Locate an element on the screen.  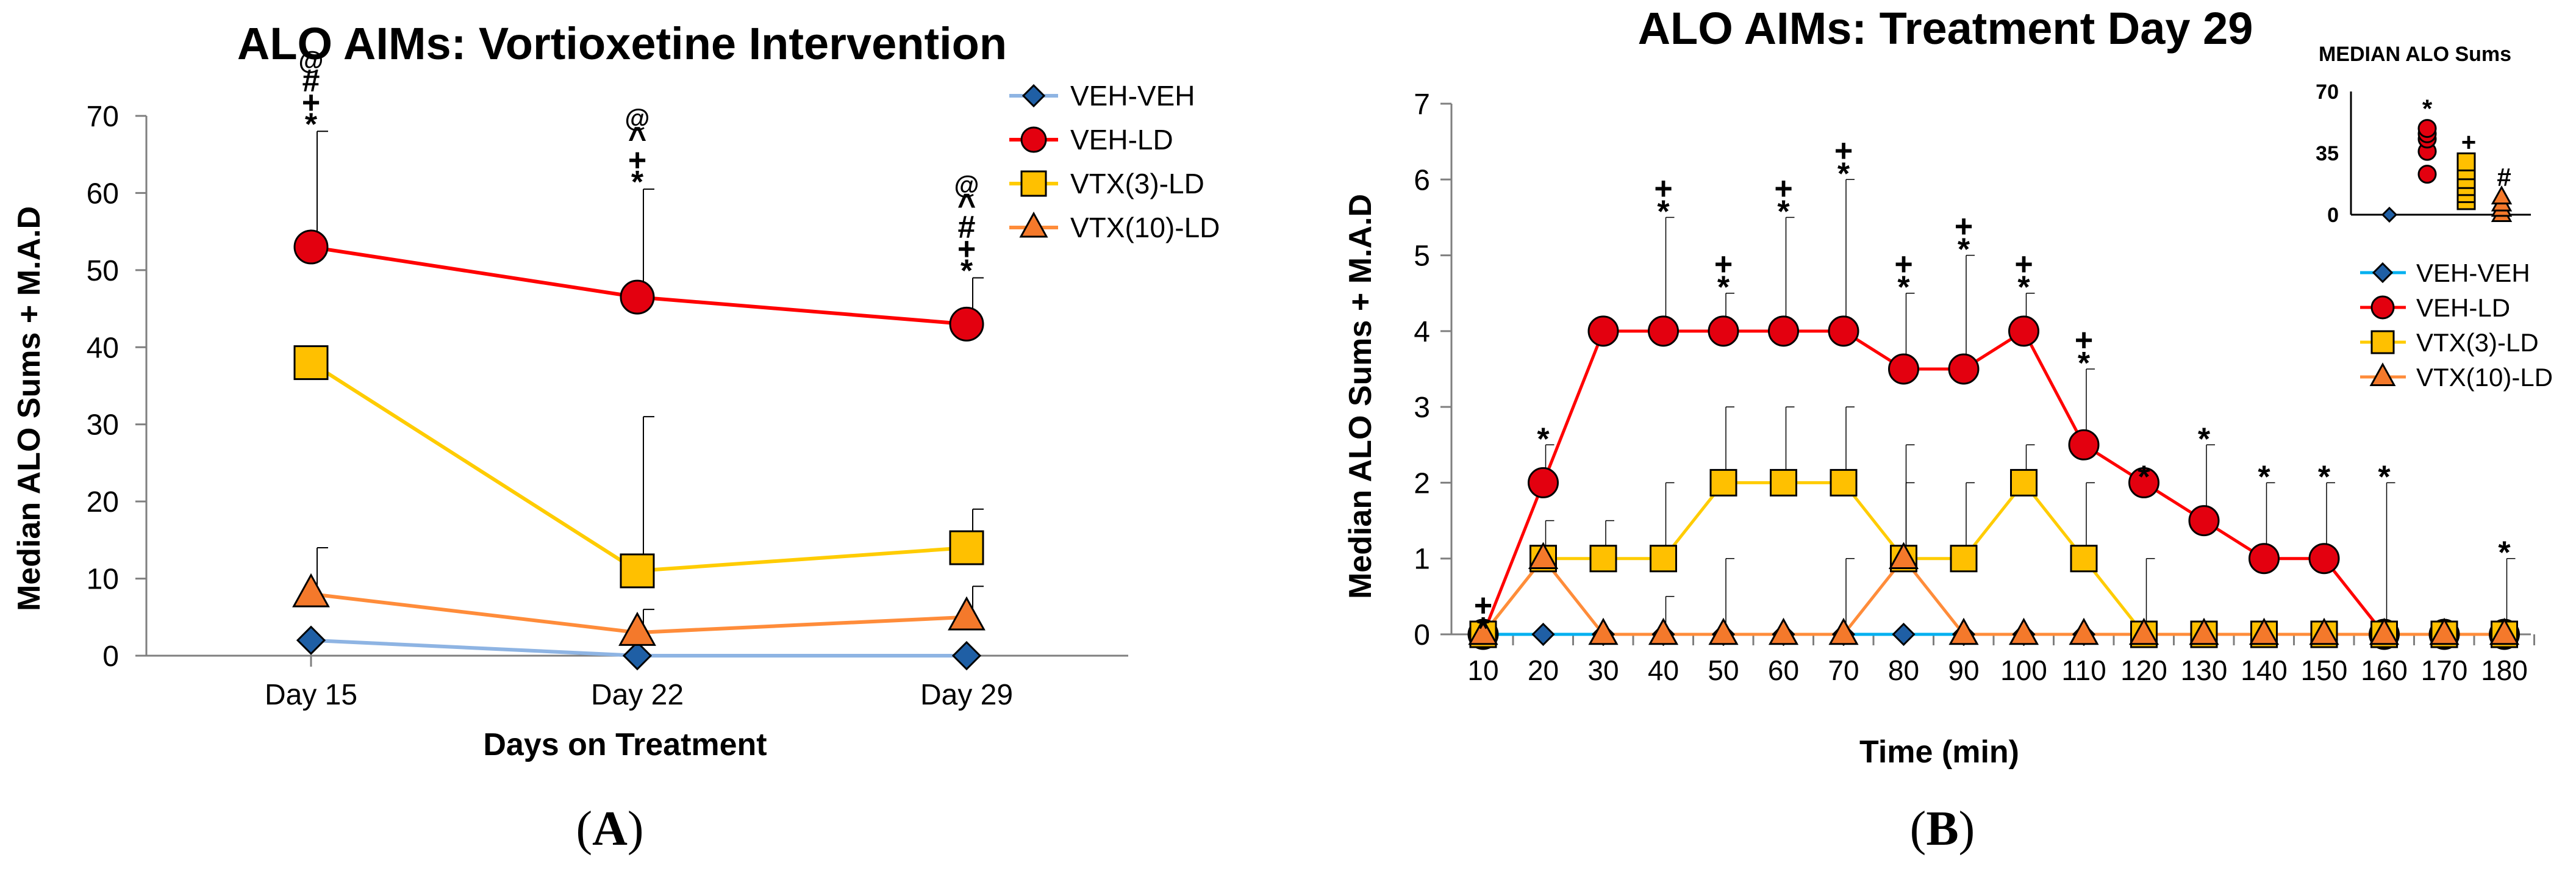
panel-b-xlabel: Time (min) is located at coordinates (1939, 752).